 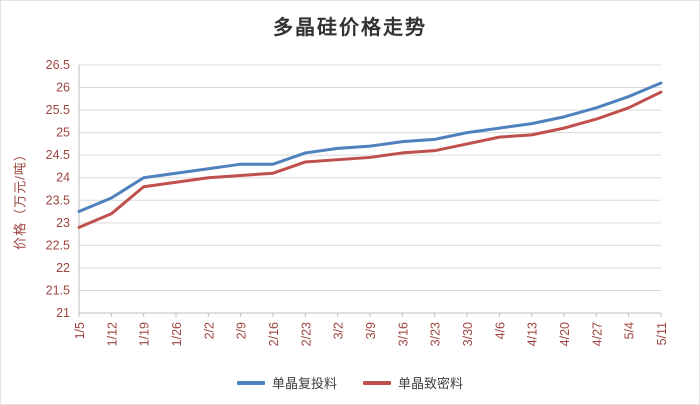 What do you see at coordinates (58, 200) in the screenshot?
I see `y-axis-tick-label: 23.5` at bounding box center [58, 200].